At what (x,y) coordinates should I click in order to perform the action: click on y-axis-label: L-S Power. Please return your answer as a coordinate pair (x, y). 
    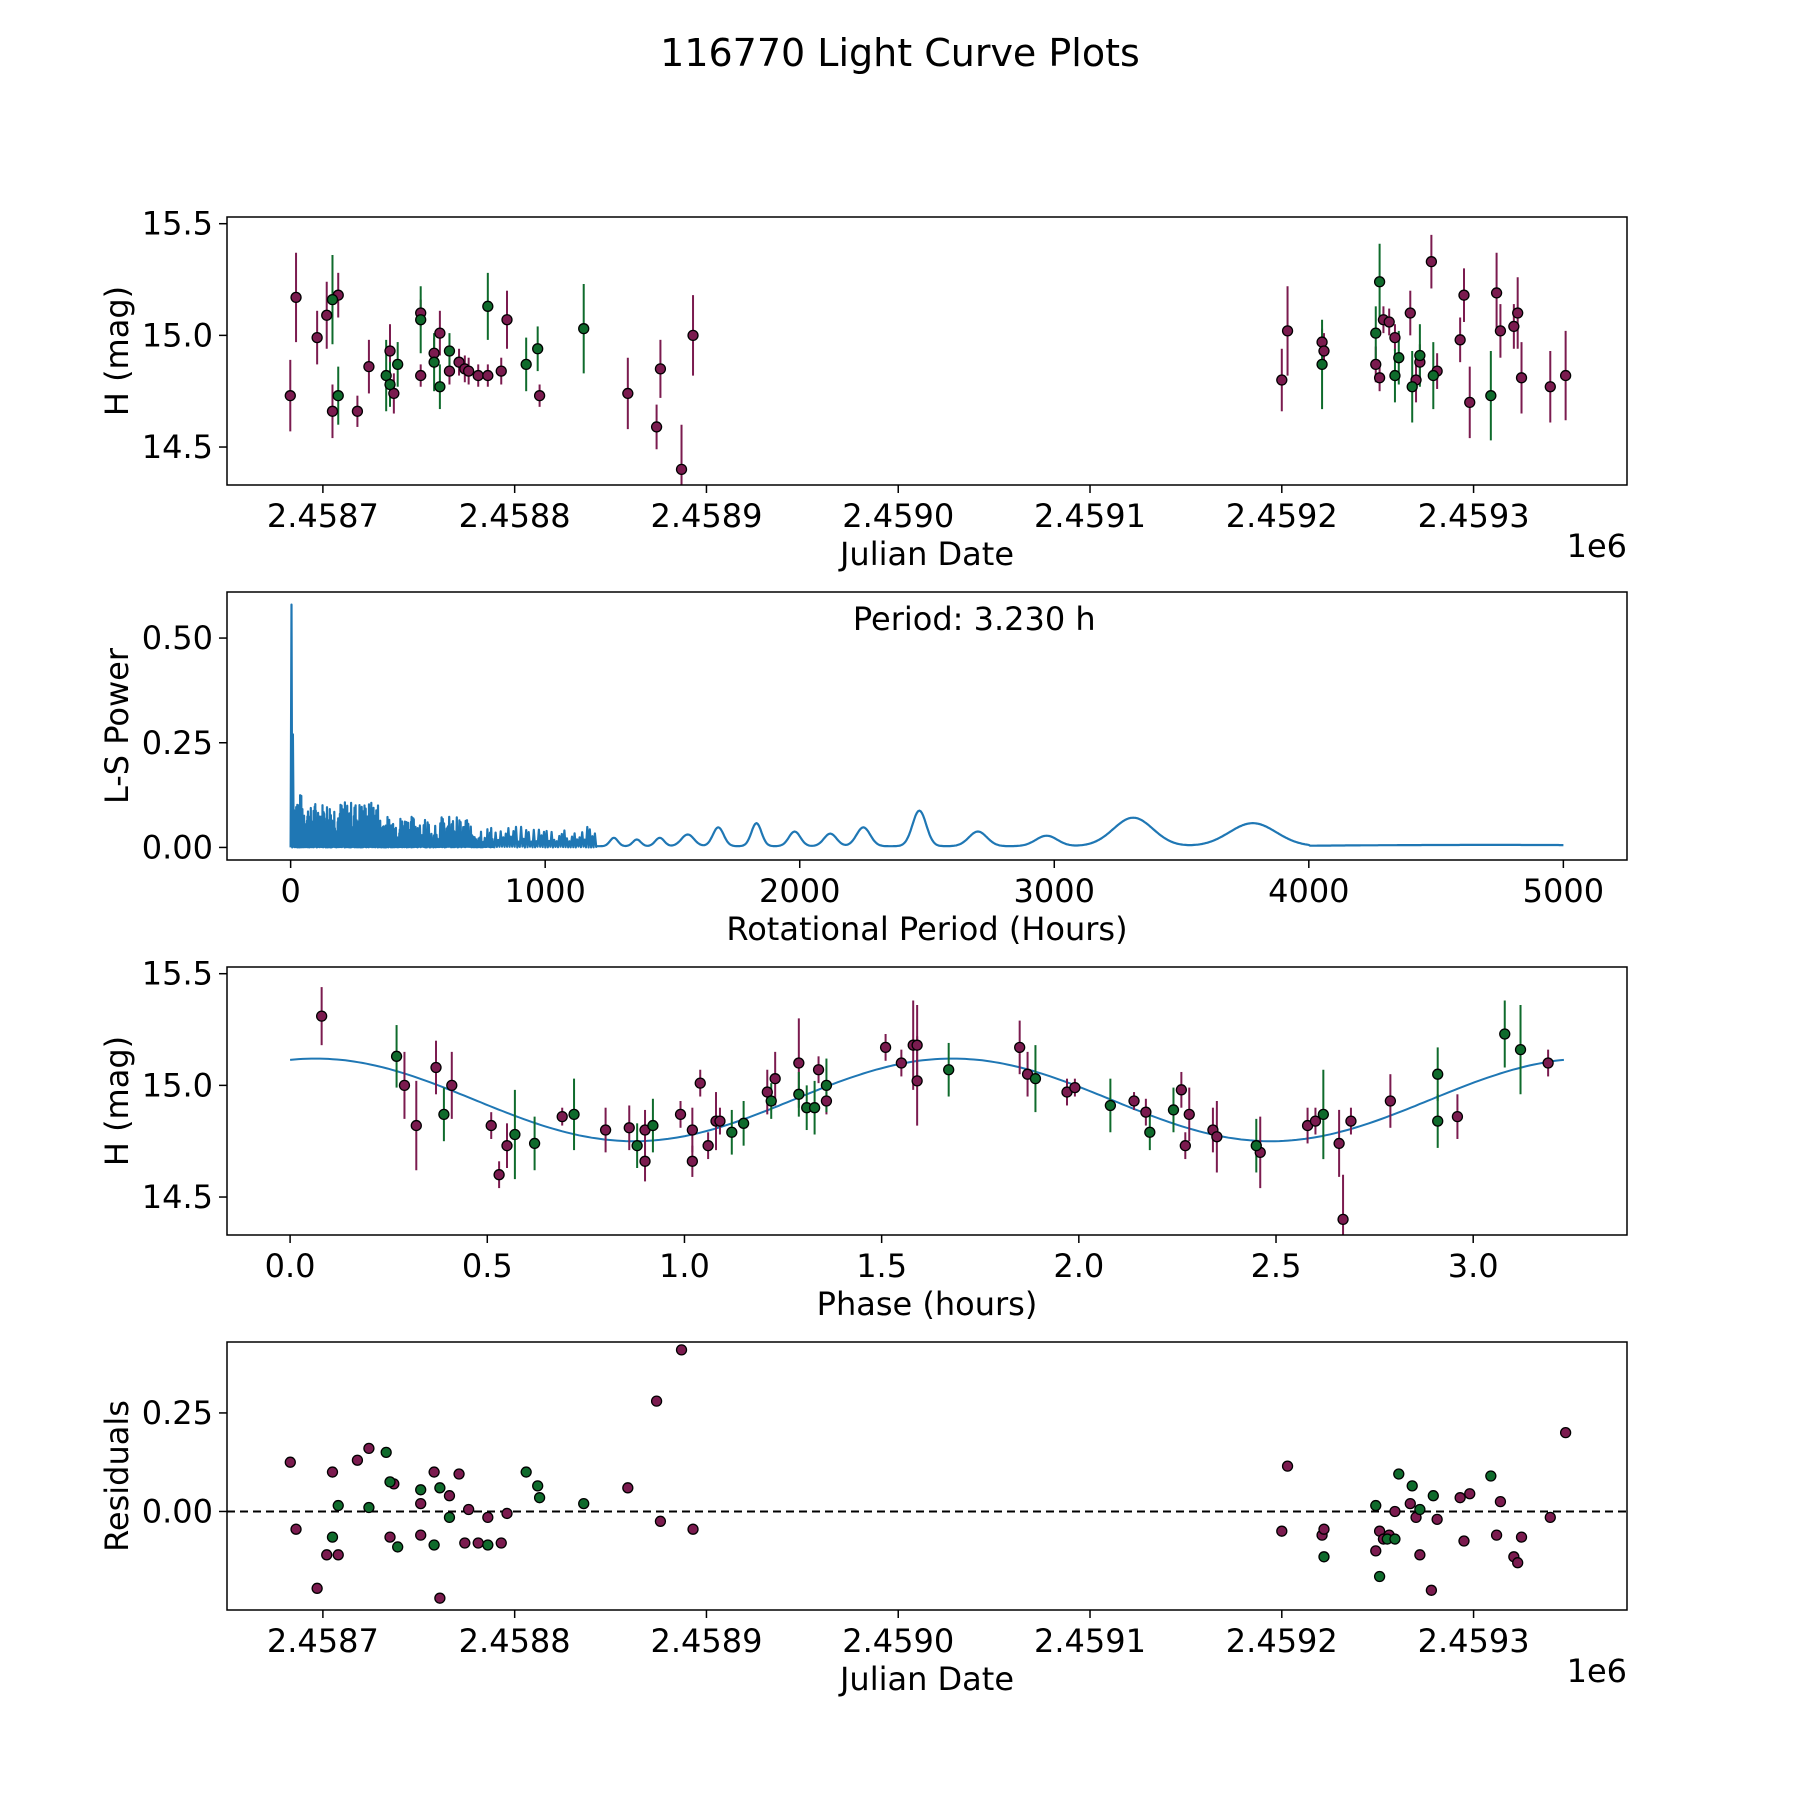
    Looking at the image, I should click on (117, 725).